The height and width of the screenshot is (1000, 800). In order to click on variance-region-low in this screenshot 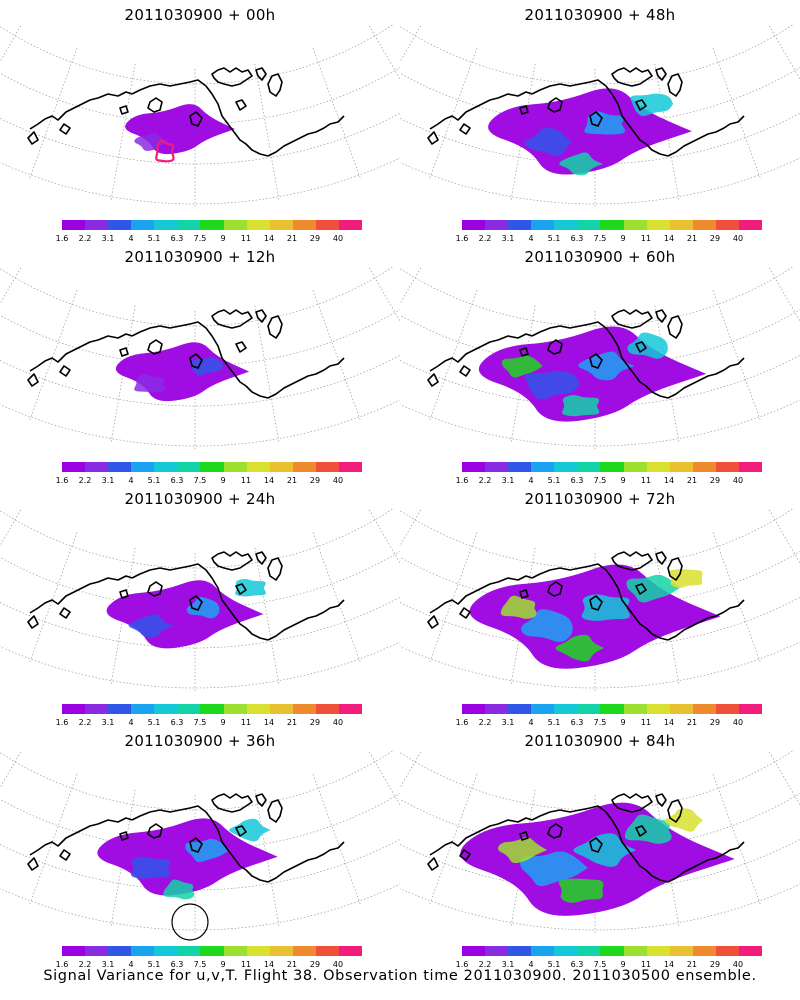, I will do `click(182, 372)`.